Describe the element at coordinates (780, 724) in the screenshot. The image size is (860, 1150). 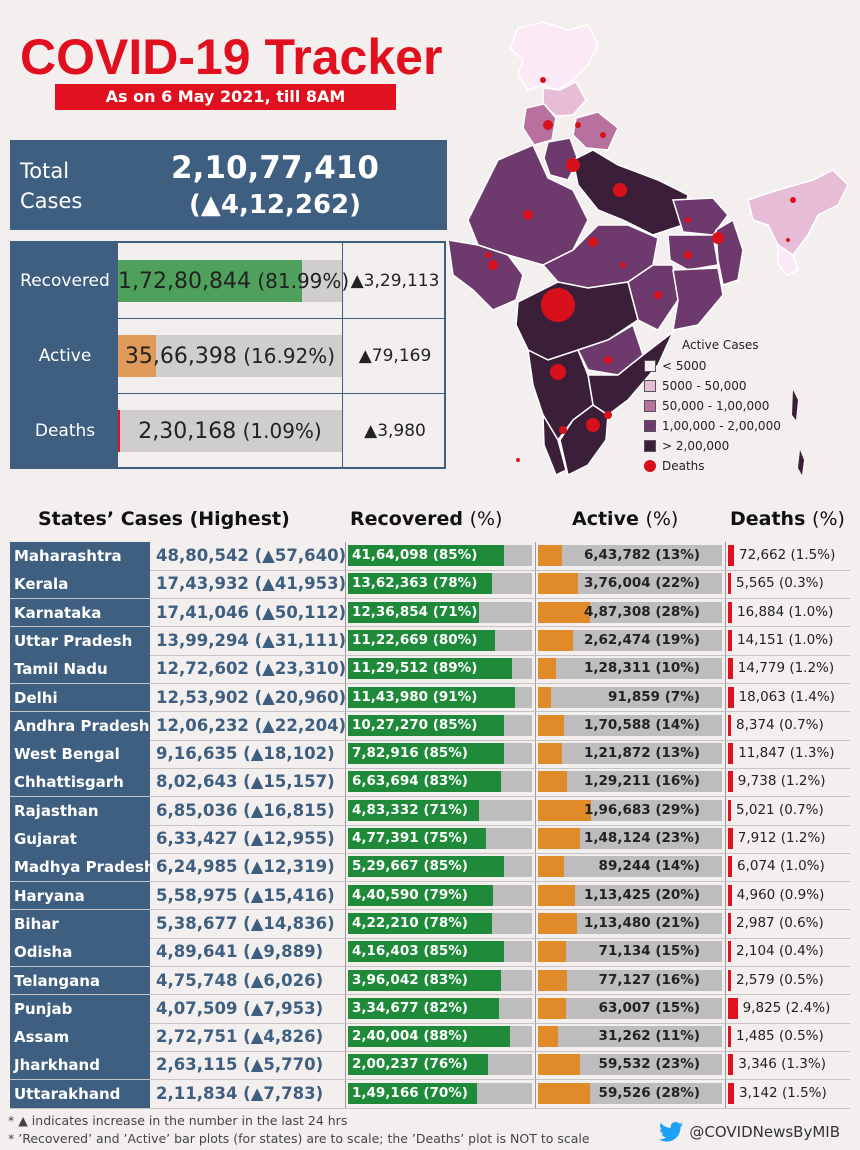
I see `deaths-value: 8,374 (0.7%)` at that location.